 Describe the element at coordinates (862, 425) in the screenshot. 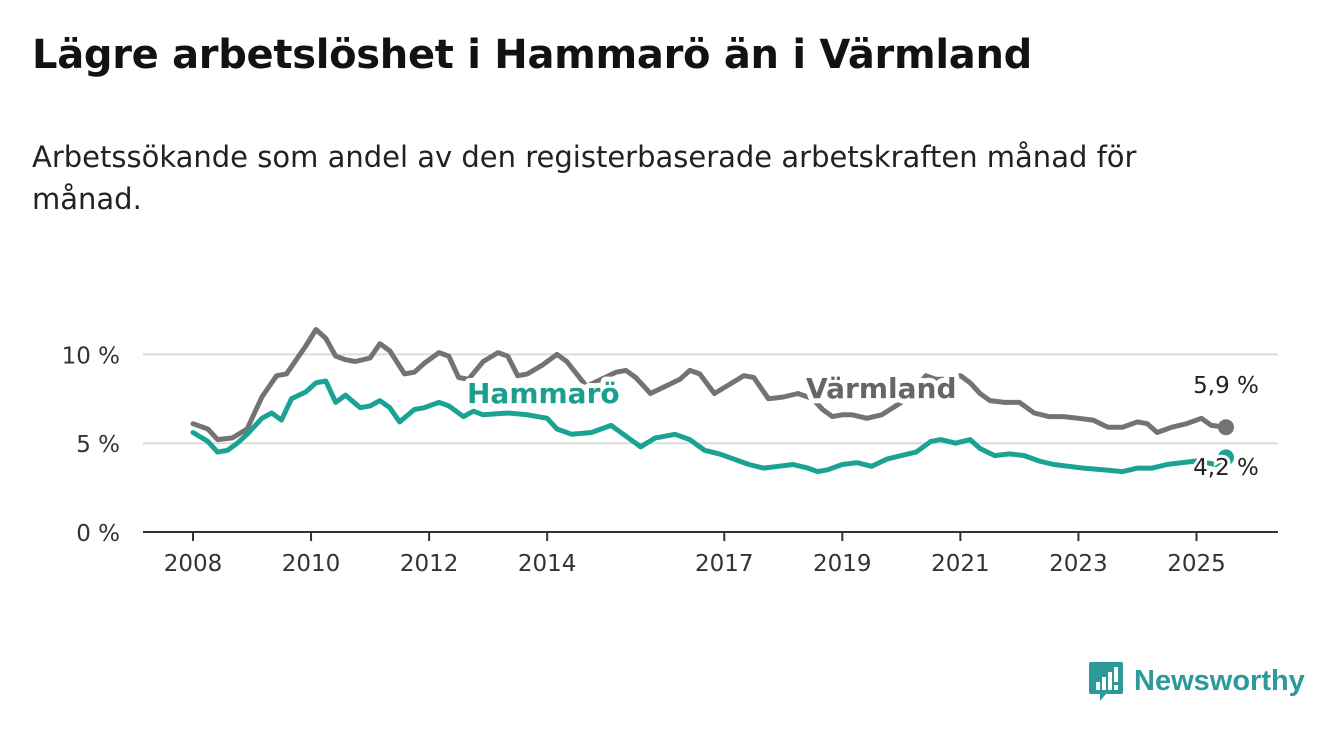

I see `series-labels: Värmland 5,9 % Hammarö 4,2 %` at that location.